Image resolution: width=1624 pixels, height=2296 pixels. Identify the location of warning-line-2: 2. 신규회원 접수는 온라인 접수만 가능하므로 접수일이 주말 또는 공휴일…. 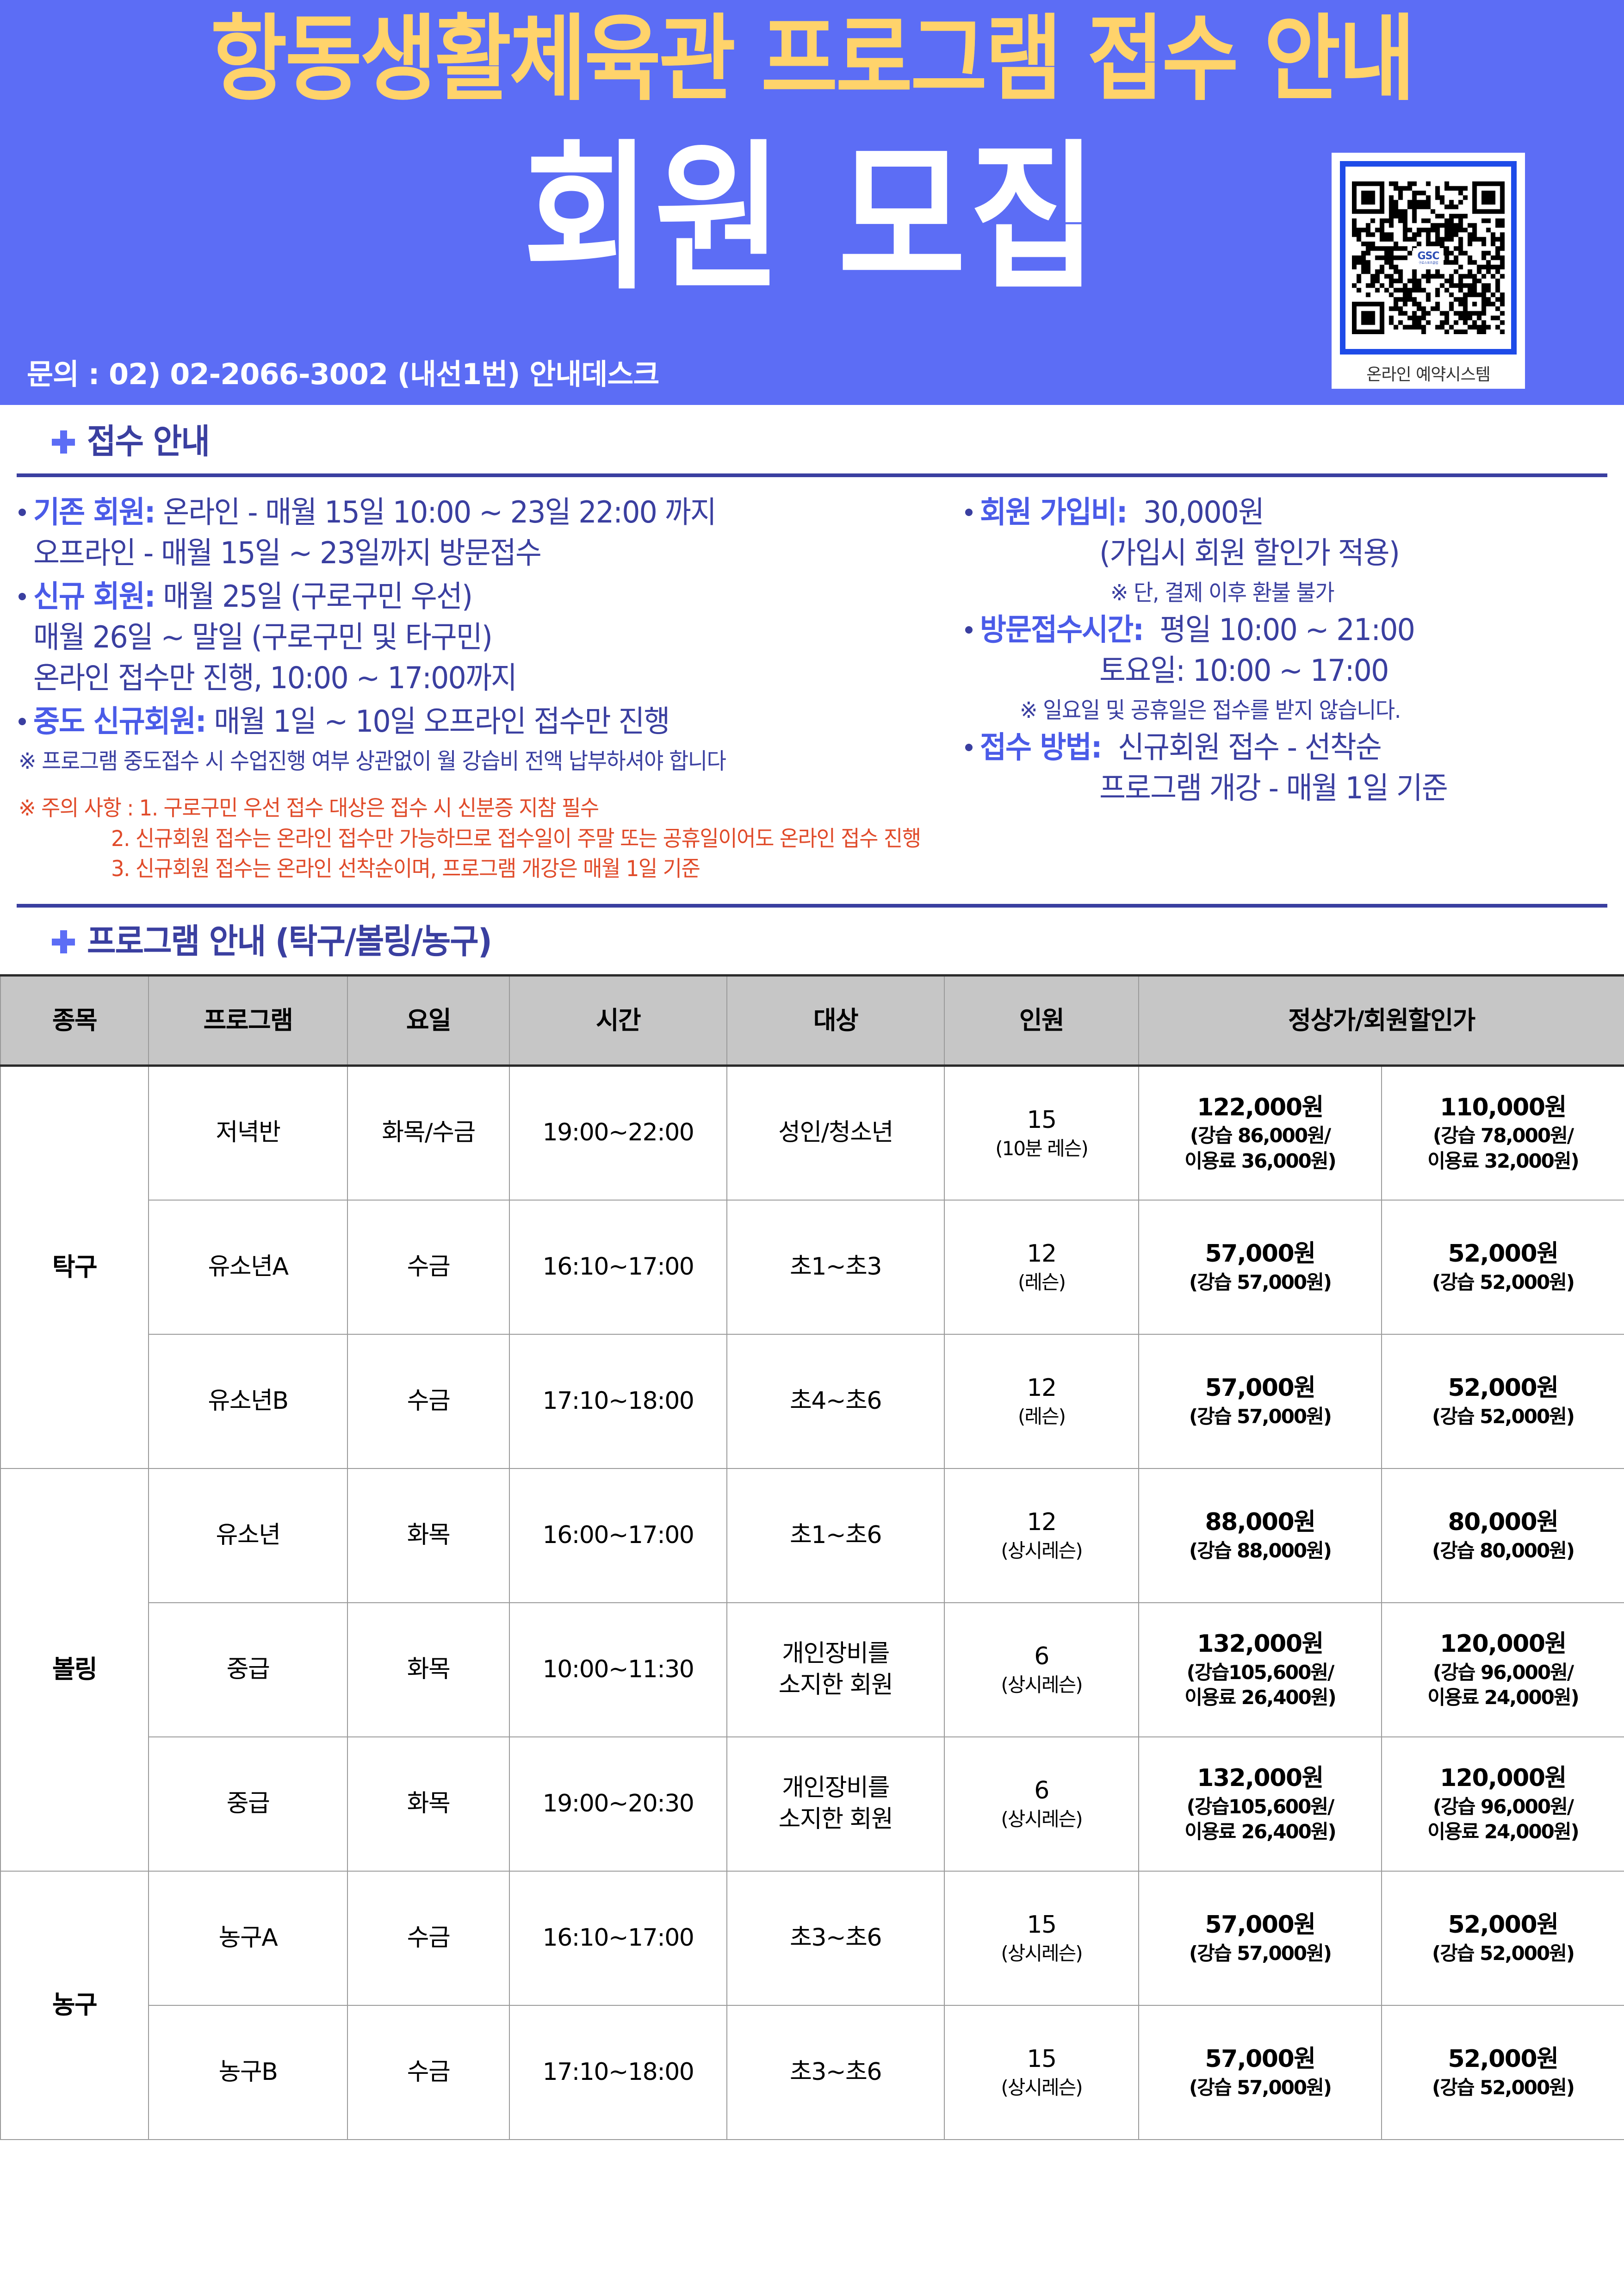
(516, 838).